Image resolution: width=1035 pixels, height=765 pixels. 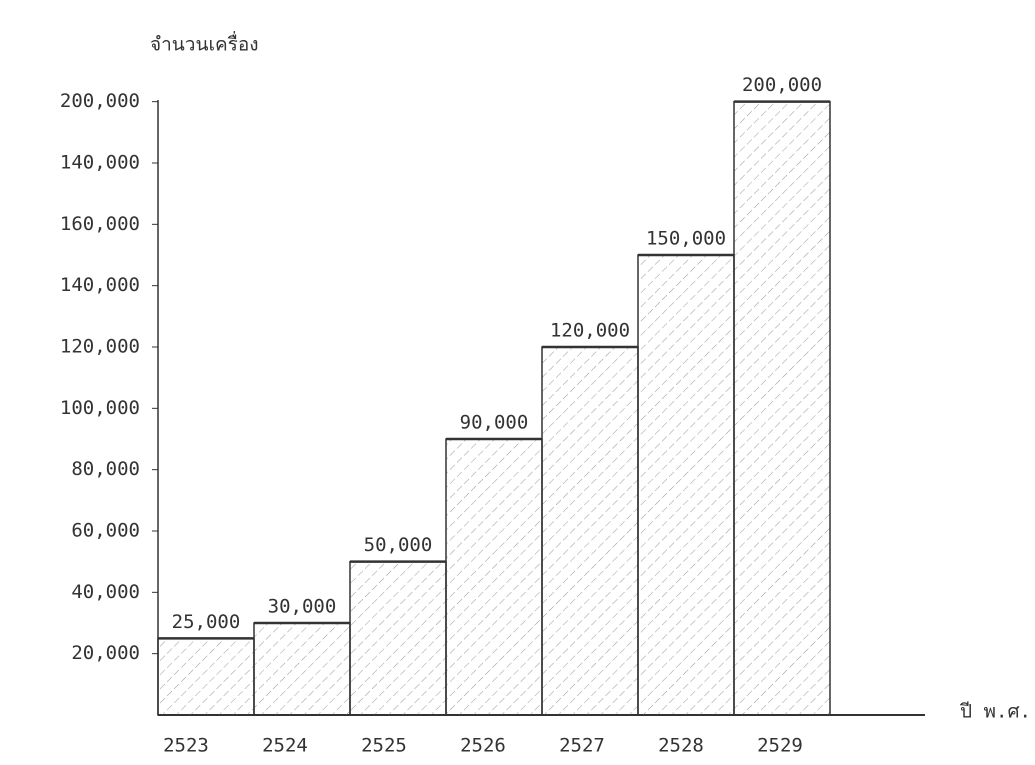 I want to click on data-label: 150,000, so click(x=686, y=239).